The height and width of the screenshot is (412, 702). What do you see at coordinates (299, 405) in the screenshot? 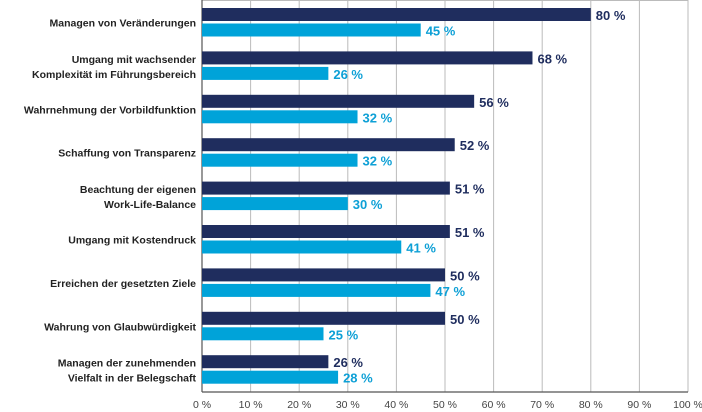
I see `x-tick-label: 20 %` at bounding box center [299, 405].